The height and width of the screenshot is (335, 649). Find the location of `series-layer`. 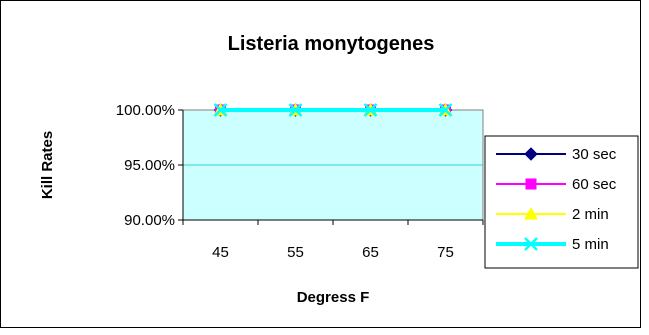

series-layer is located at coordinates (333, 109).